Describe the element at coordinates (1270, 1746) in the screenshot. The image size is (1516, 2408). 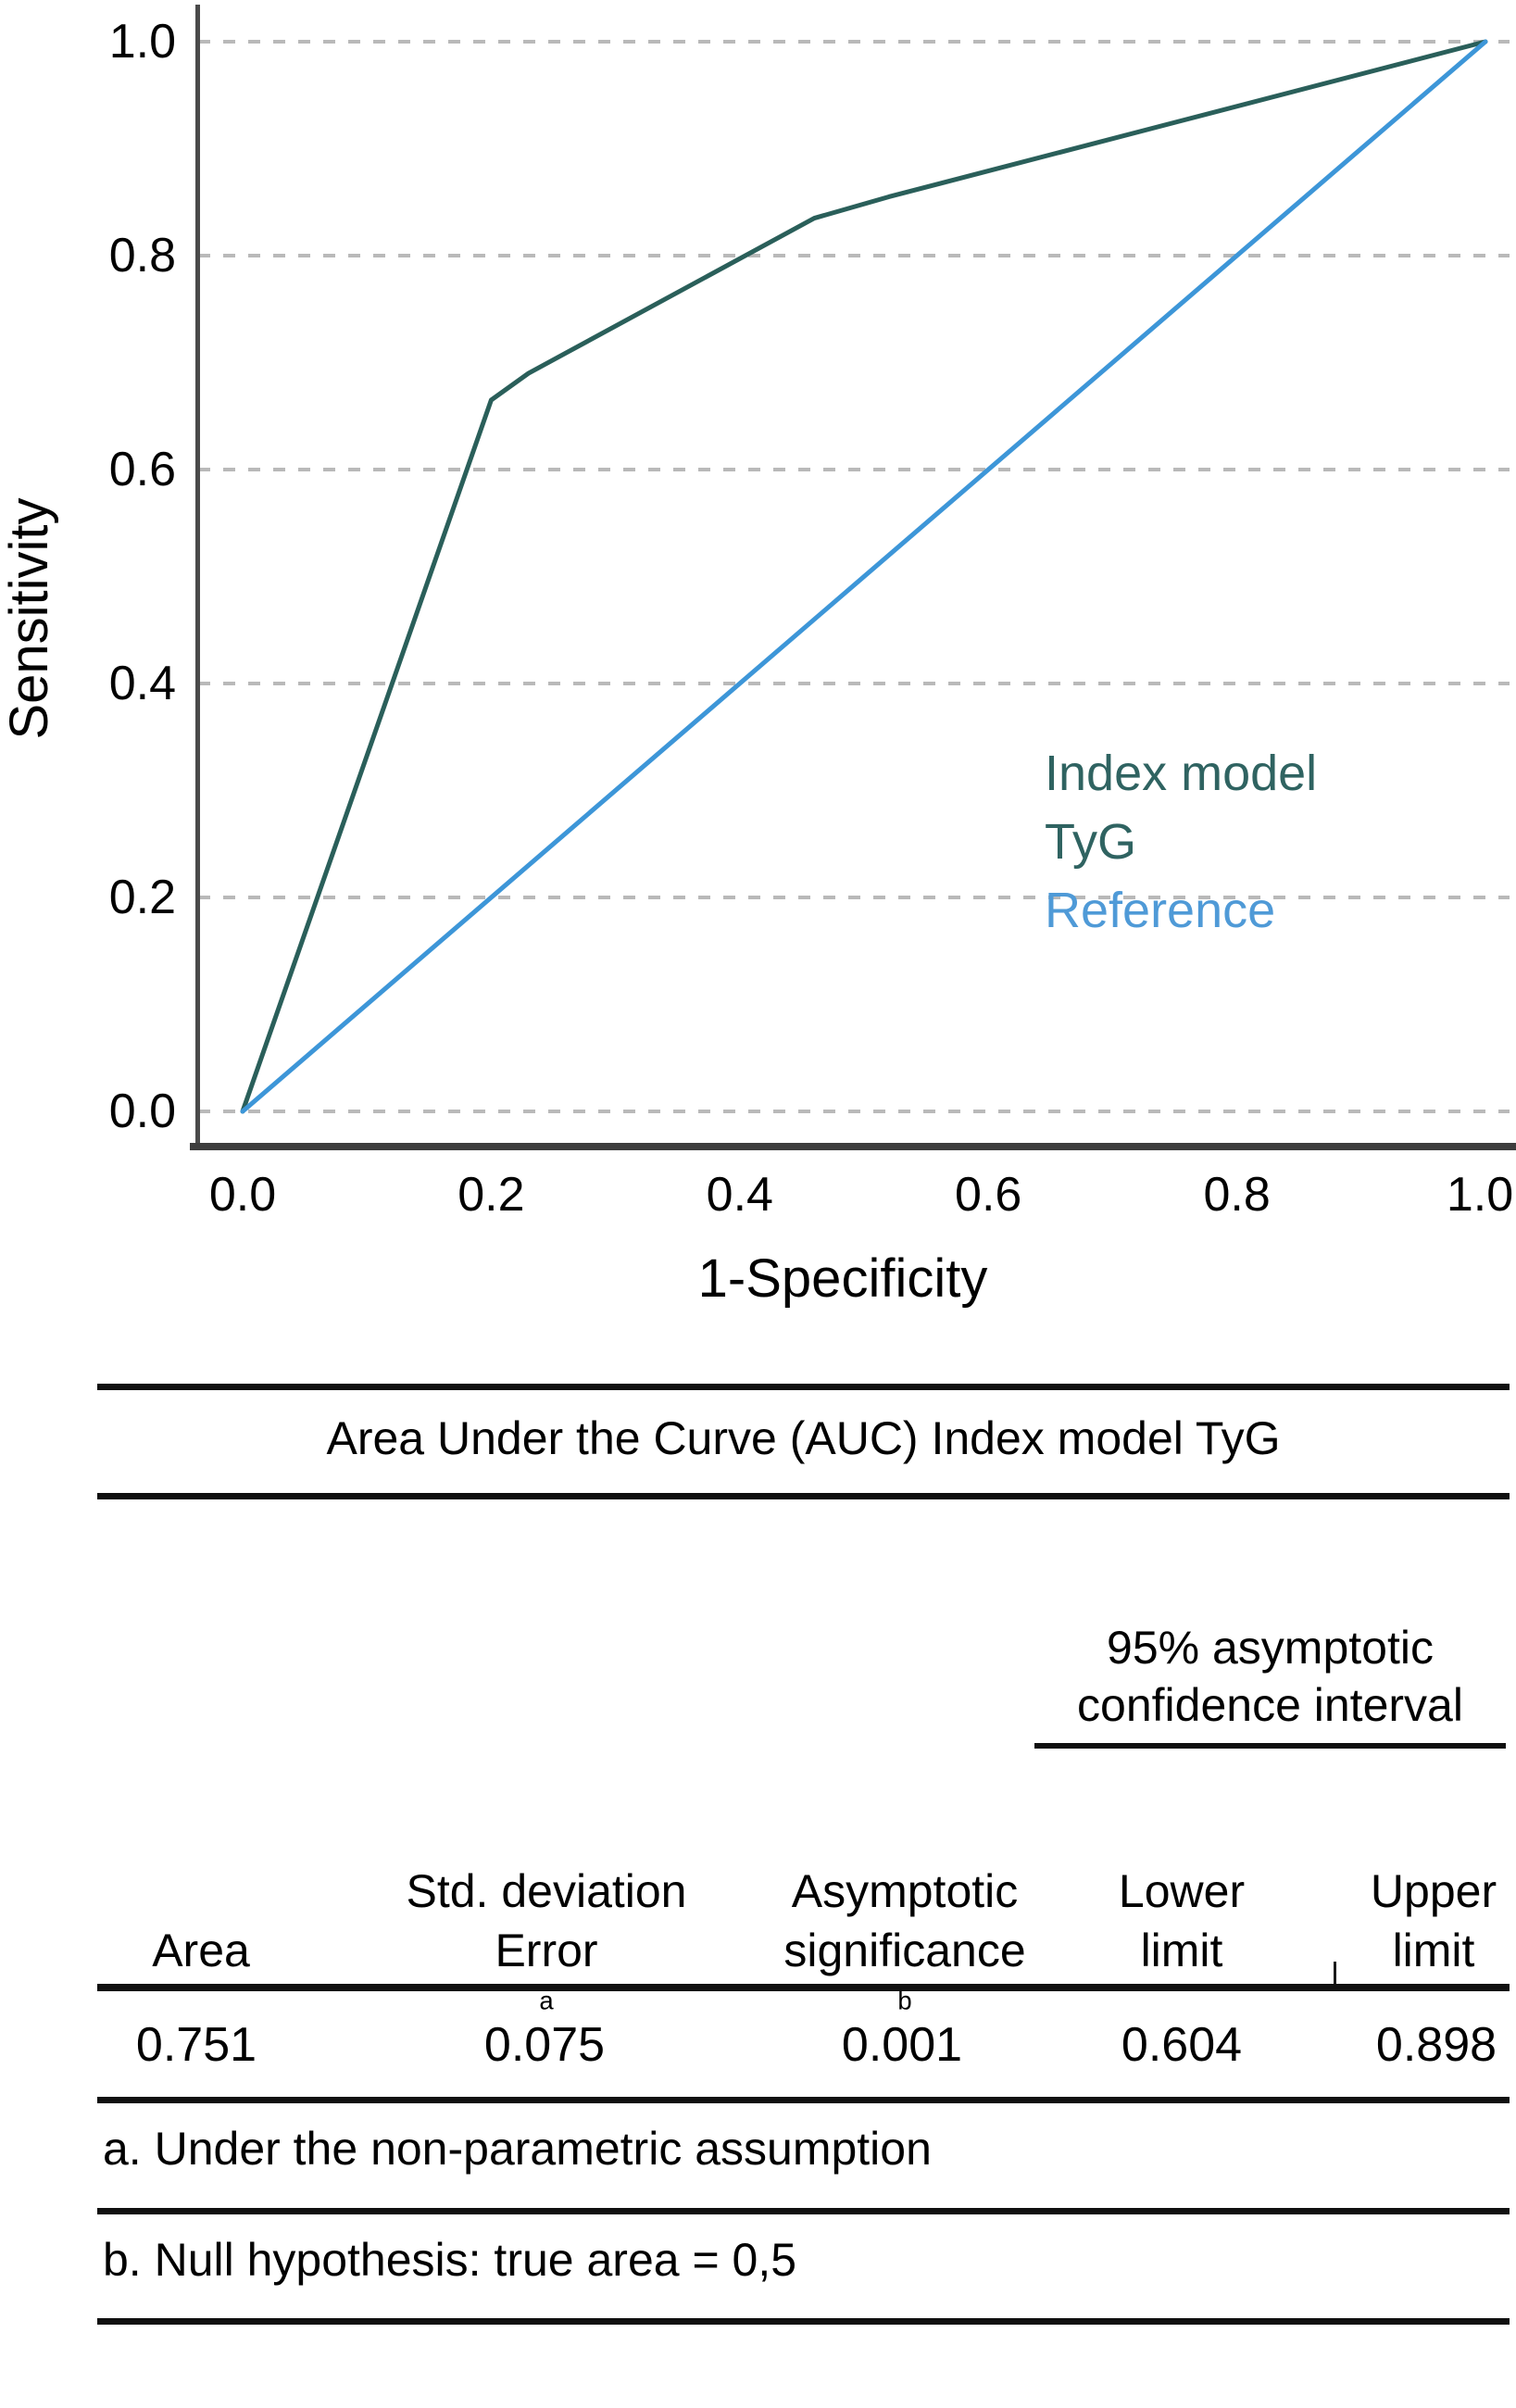
I see `ci-header-underline` at that location.